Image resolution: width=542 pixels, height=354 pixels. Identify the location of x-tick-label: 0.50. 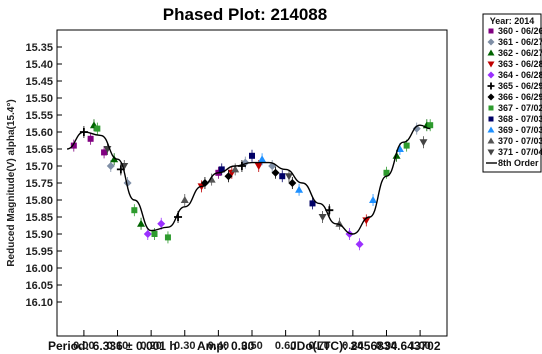
(251, 346).